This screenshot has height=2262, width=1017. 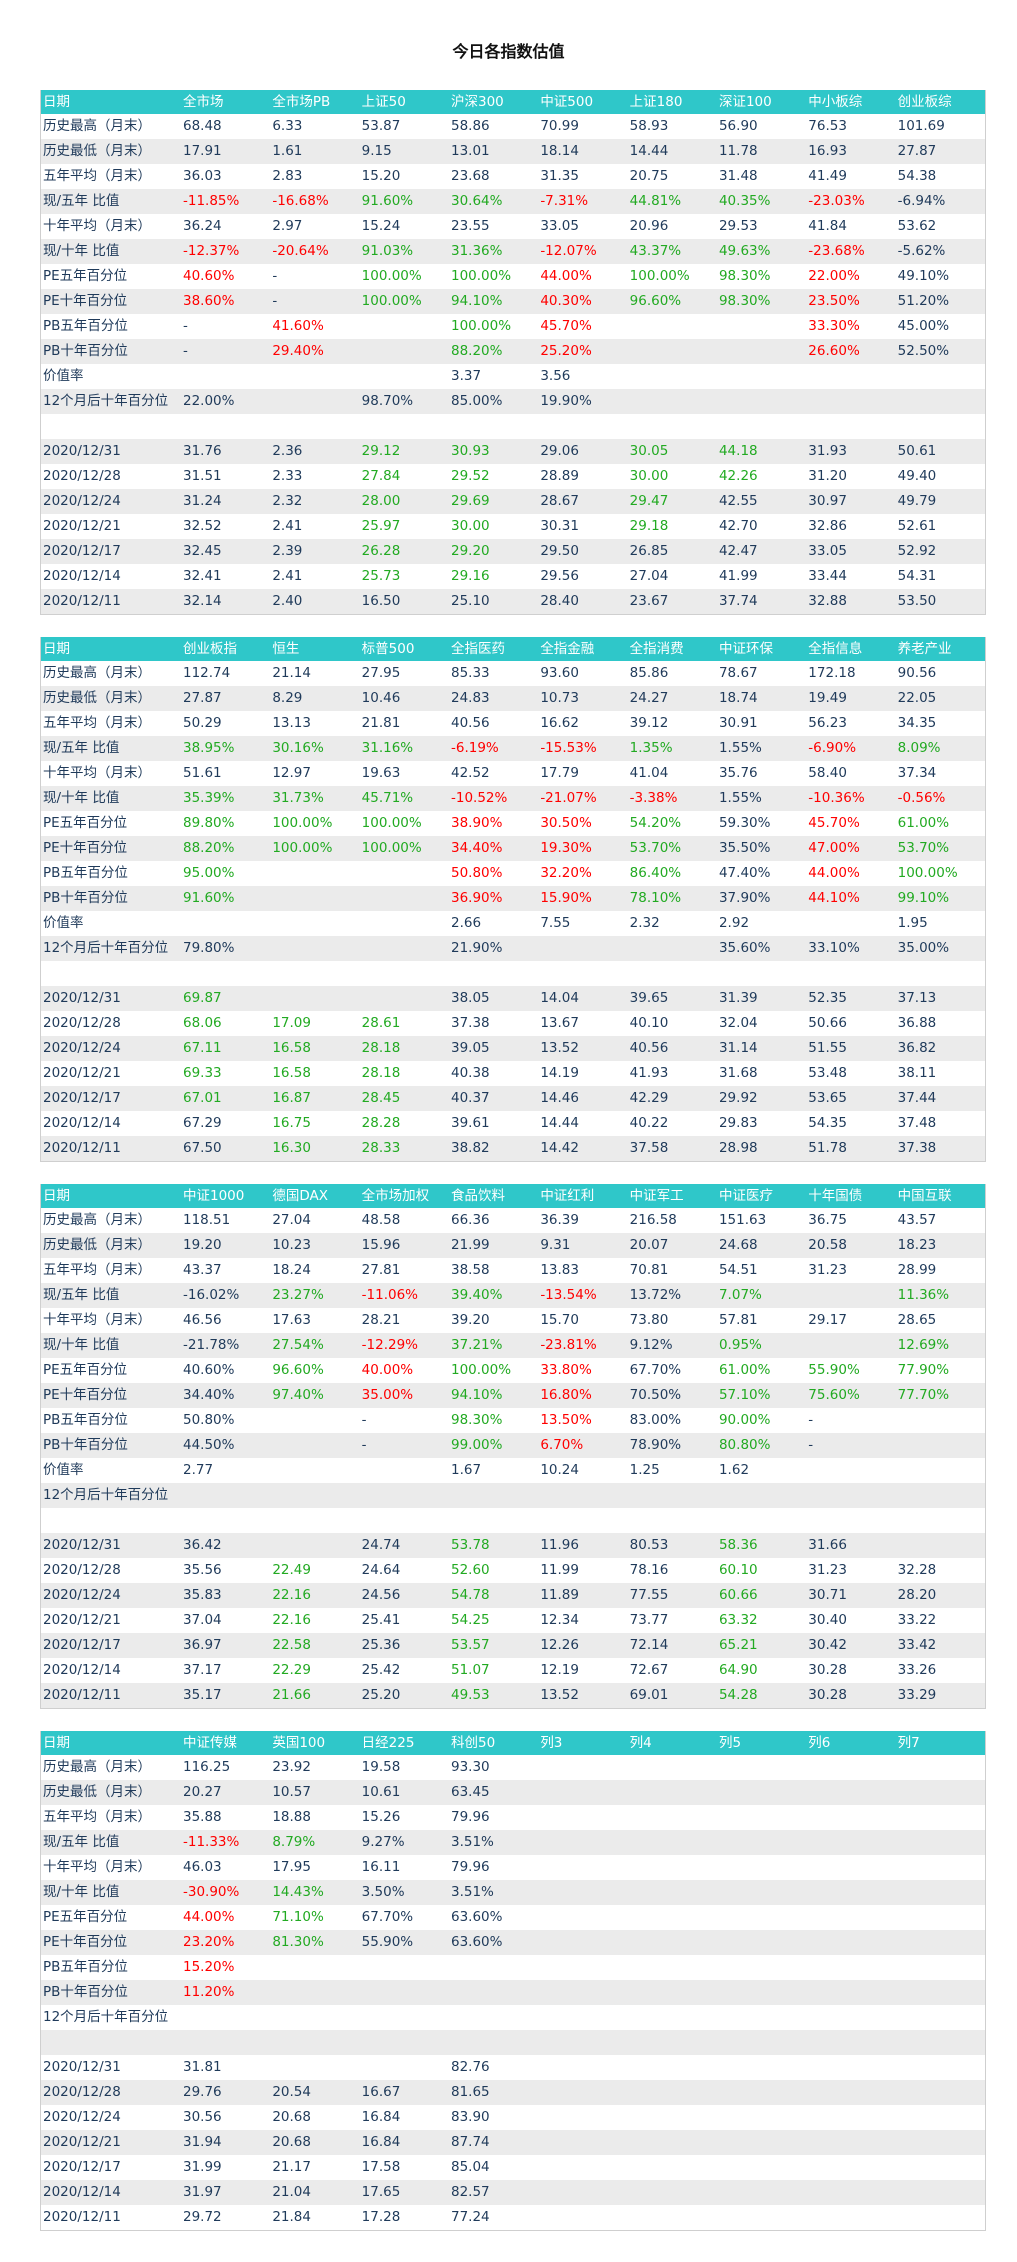 What do you see at coordinates (315, 102) in the screenshot?
I see `column-header: 全市场PB` at bounding box center [315, 102].